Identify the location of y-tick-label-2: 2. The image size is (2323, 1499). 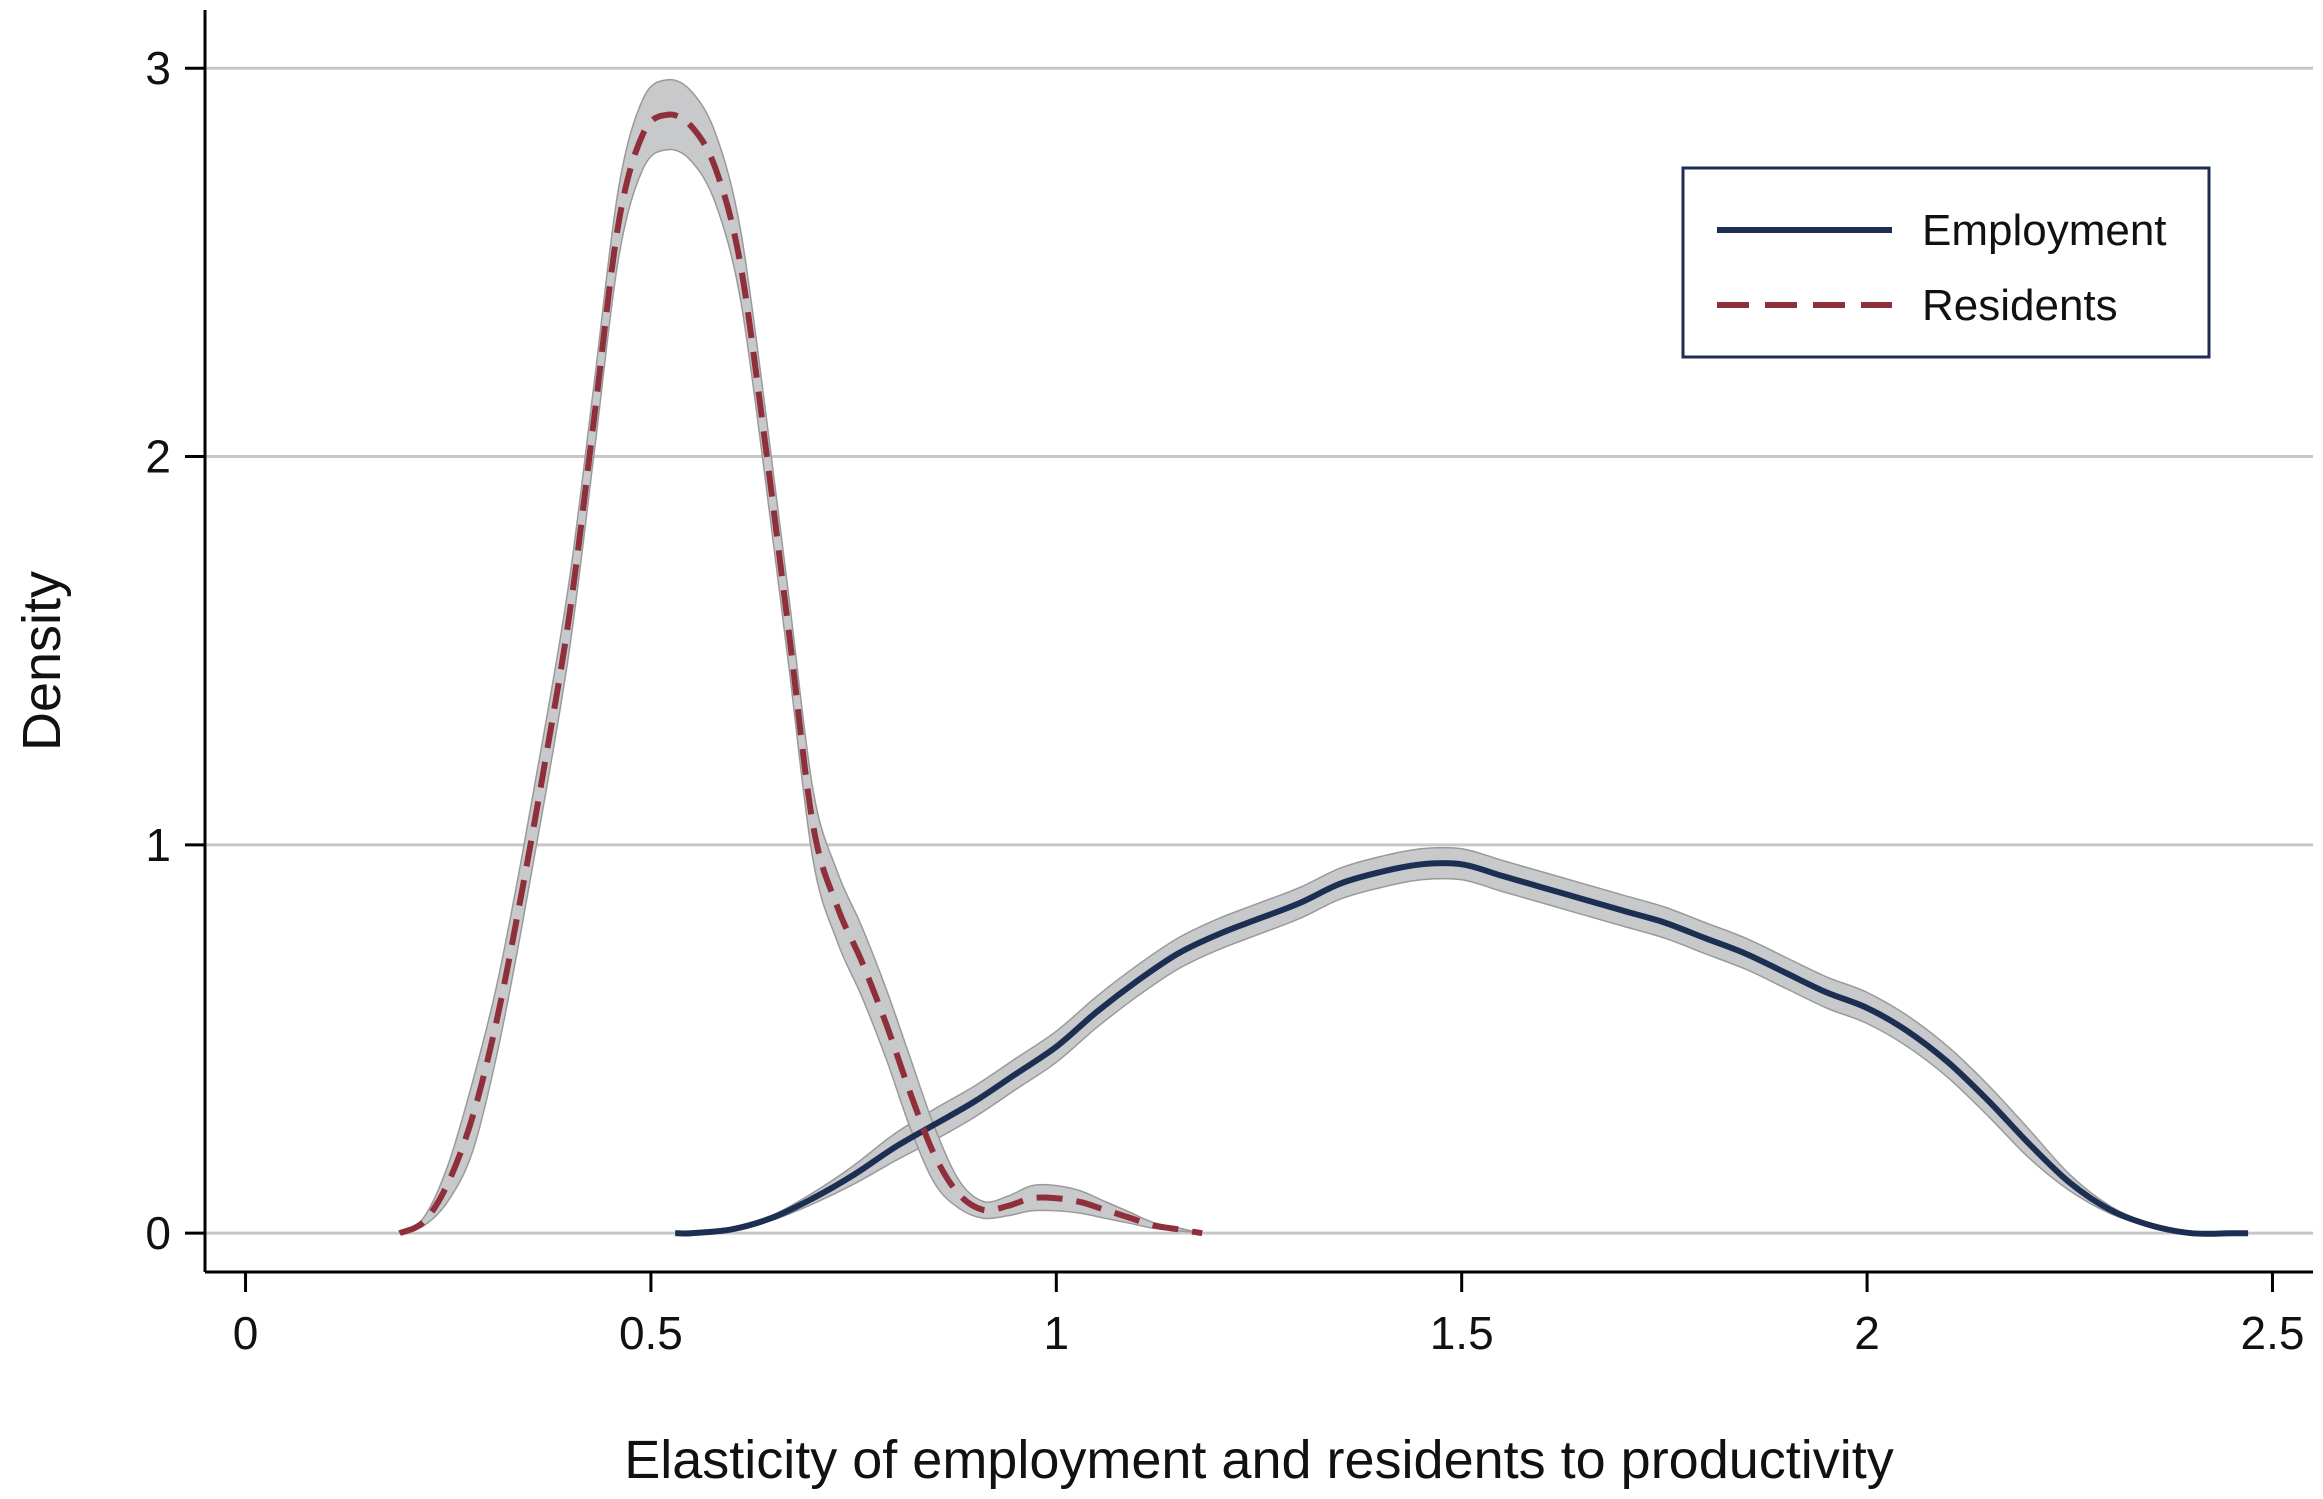
(158, 457).